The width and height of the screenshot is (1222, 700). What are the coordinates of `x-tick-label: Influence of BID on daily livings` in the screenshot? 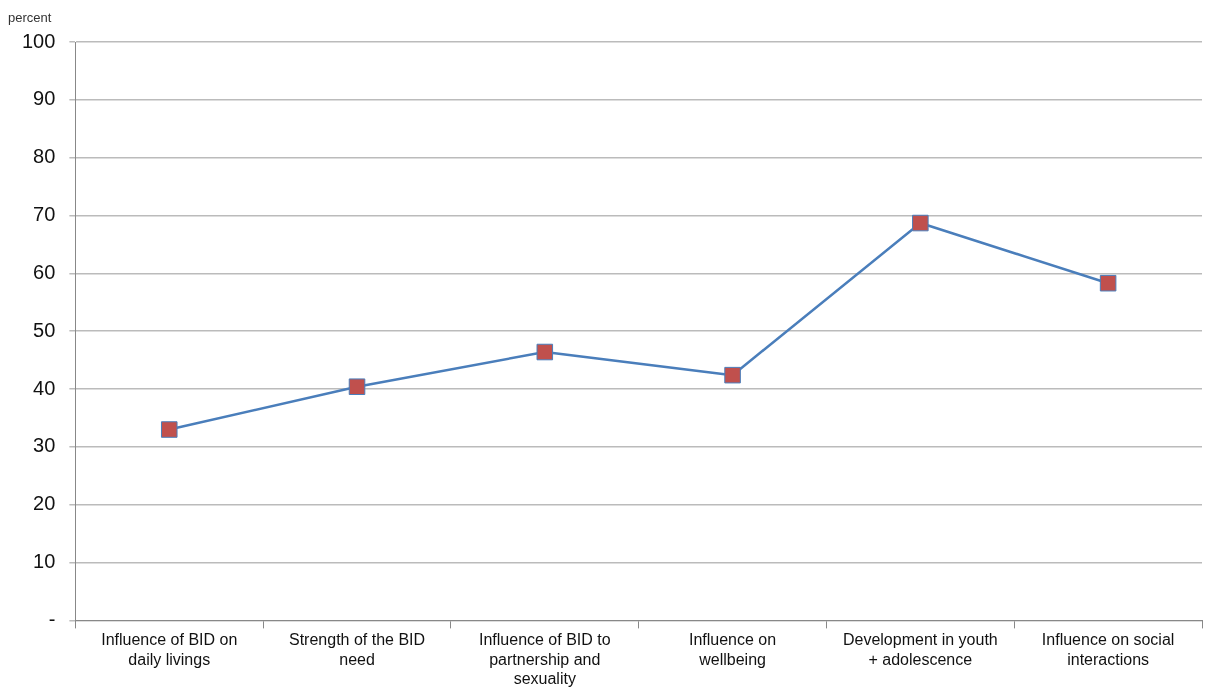 It's located at (169, 649).